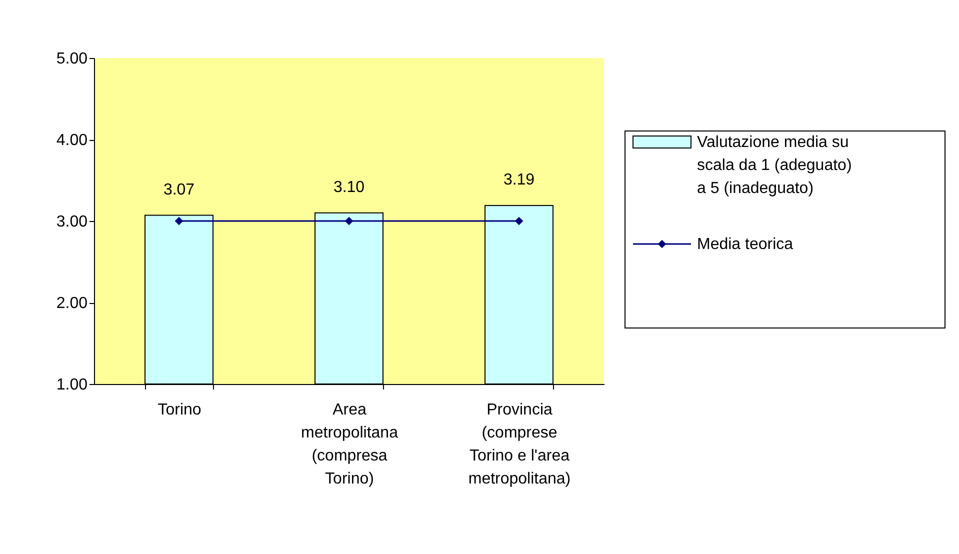 This screenshot has height=554, width=959. Describe the element at coordinates (72, 59) in the screenshot. I see `y-tick-label: 5.00` at that location.